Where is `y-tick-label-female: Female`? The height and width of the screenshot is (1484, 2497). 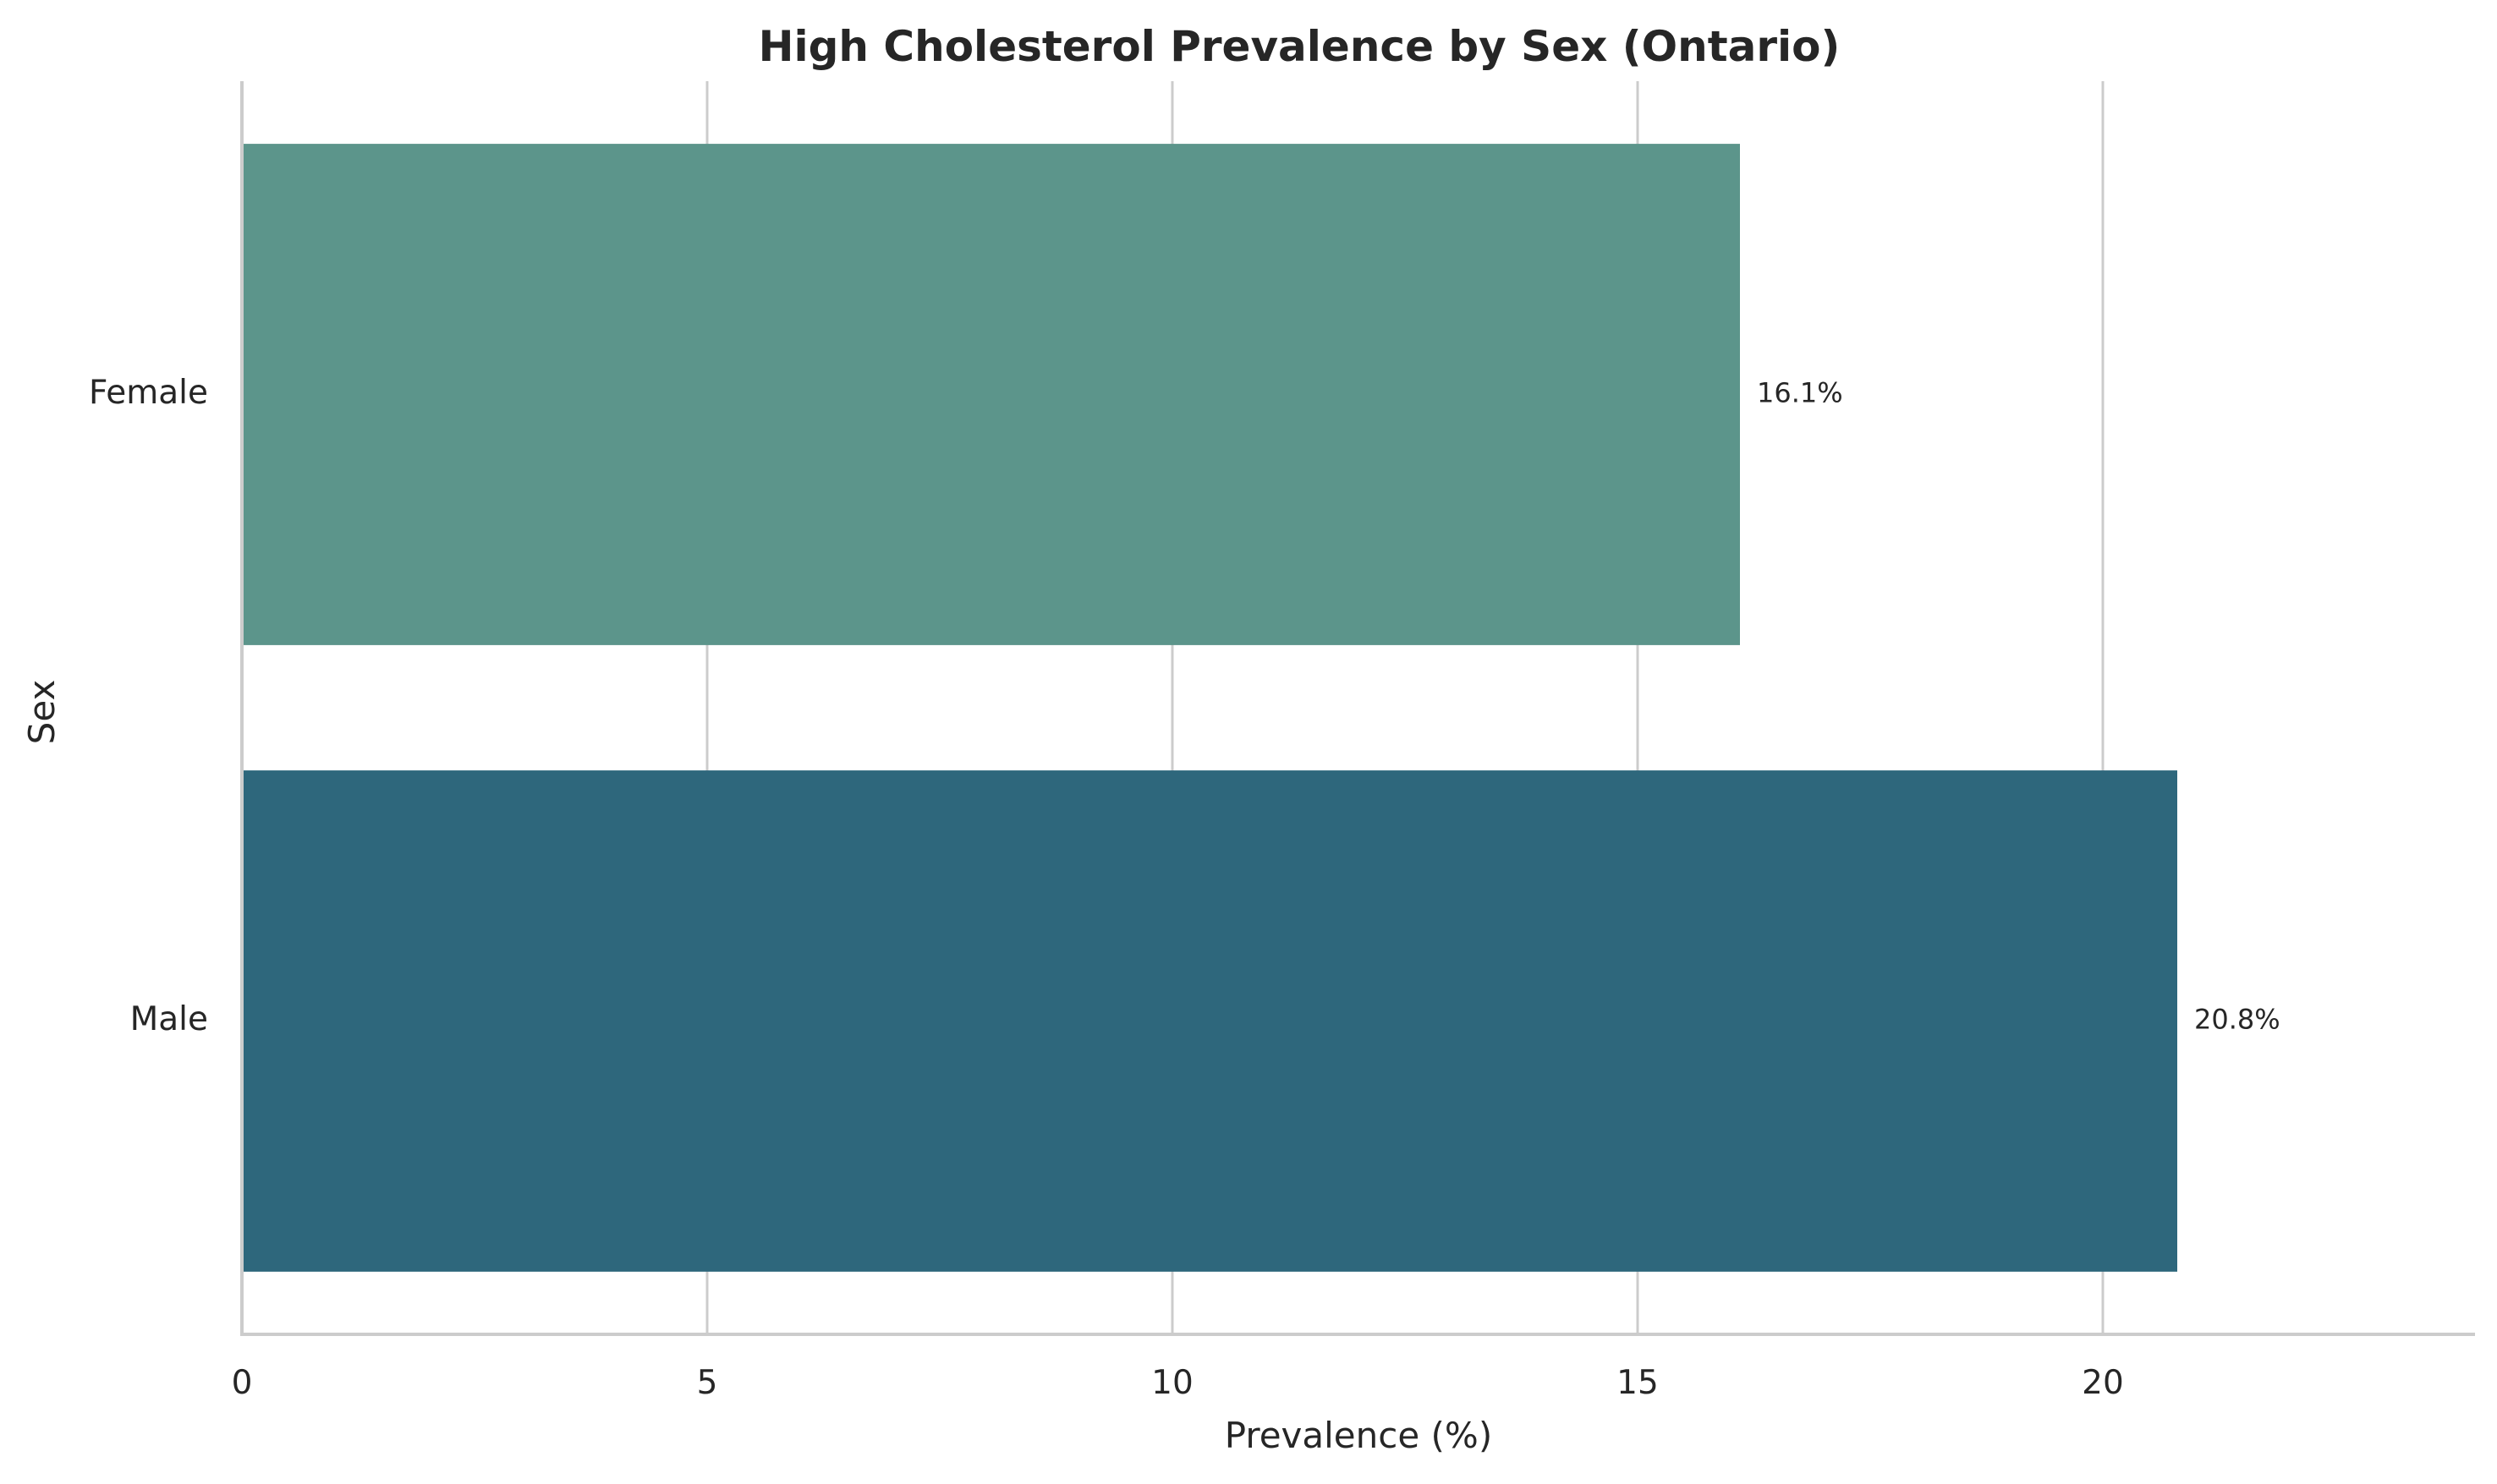
y-tick-label-female: Female is located at coordinates (148, 393).